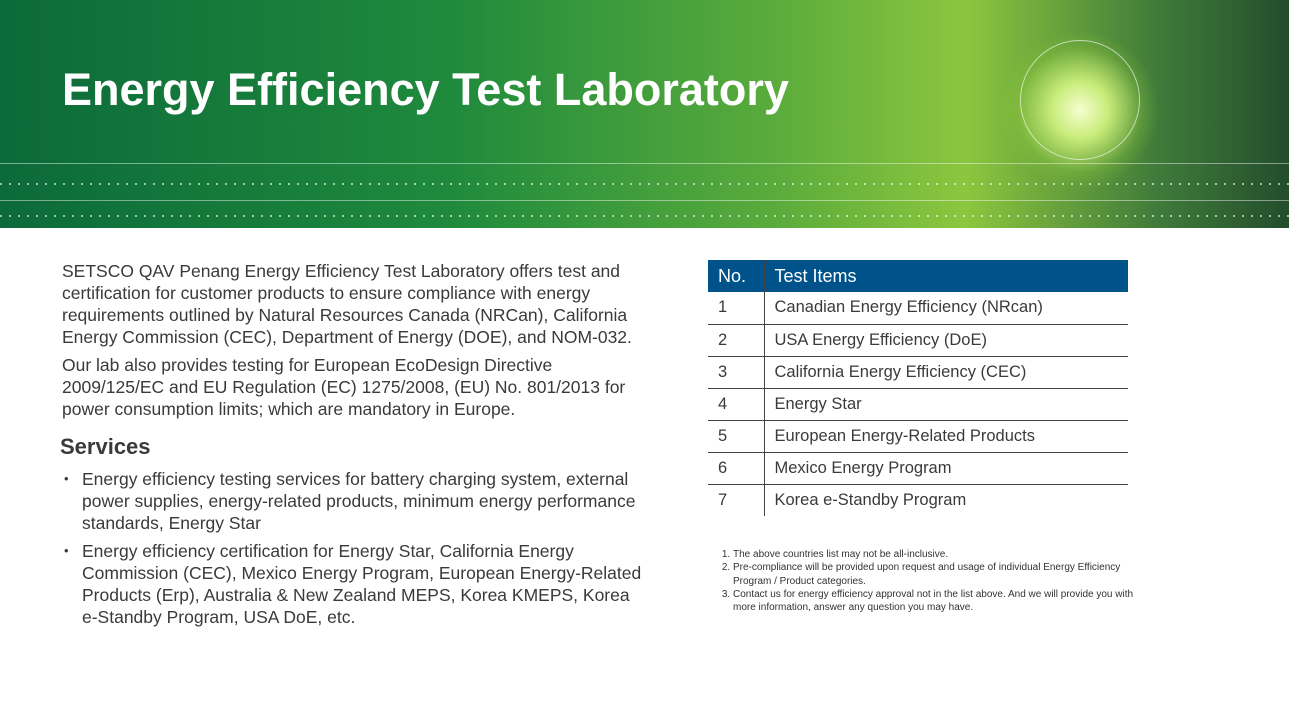 This screenshot has height=725, width=1289. I want to click on test-item-cell: Canadian Energy Efficiency (NRcan), so click(946, 308).